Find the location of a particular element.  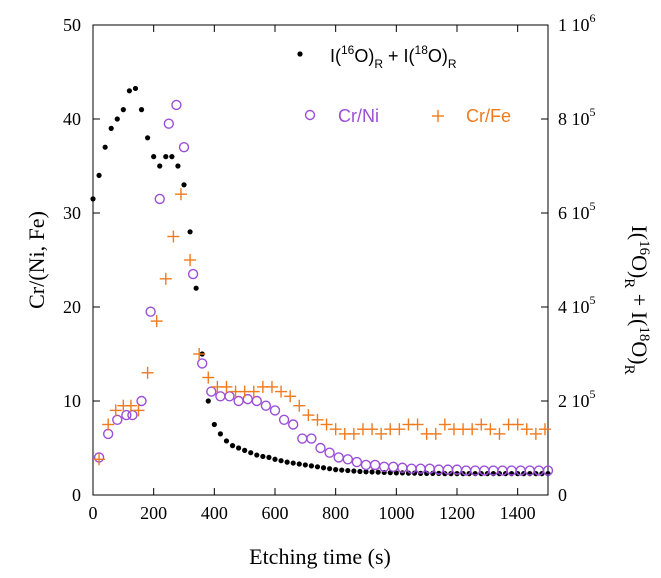

x-tick-label: 1400 is located at coordinates (518, 513).